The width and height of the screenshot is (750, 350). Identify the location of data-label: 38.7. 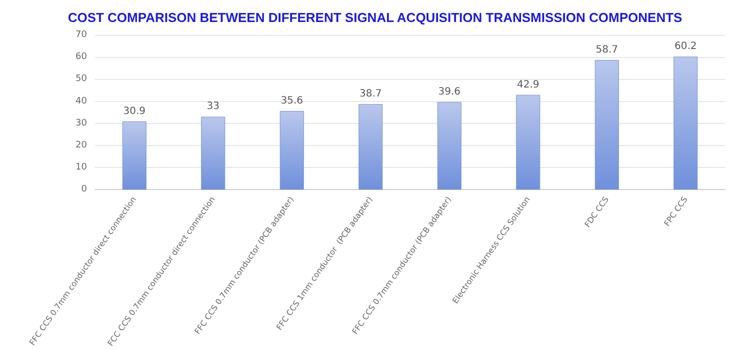
(370, 94).